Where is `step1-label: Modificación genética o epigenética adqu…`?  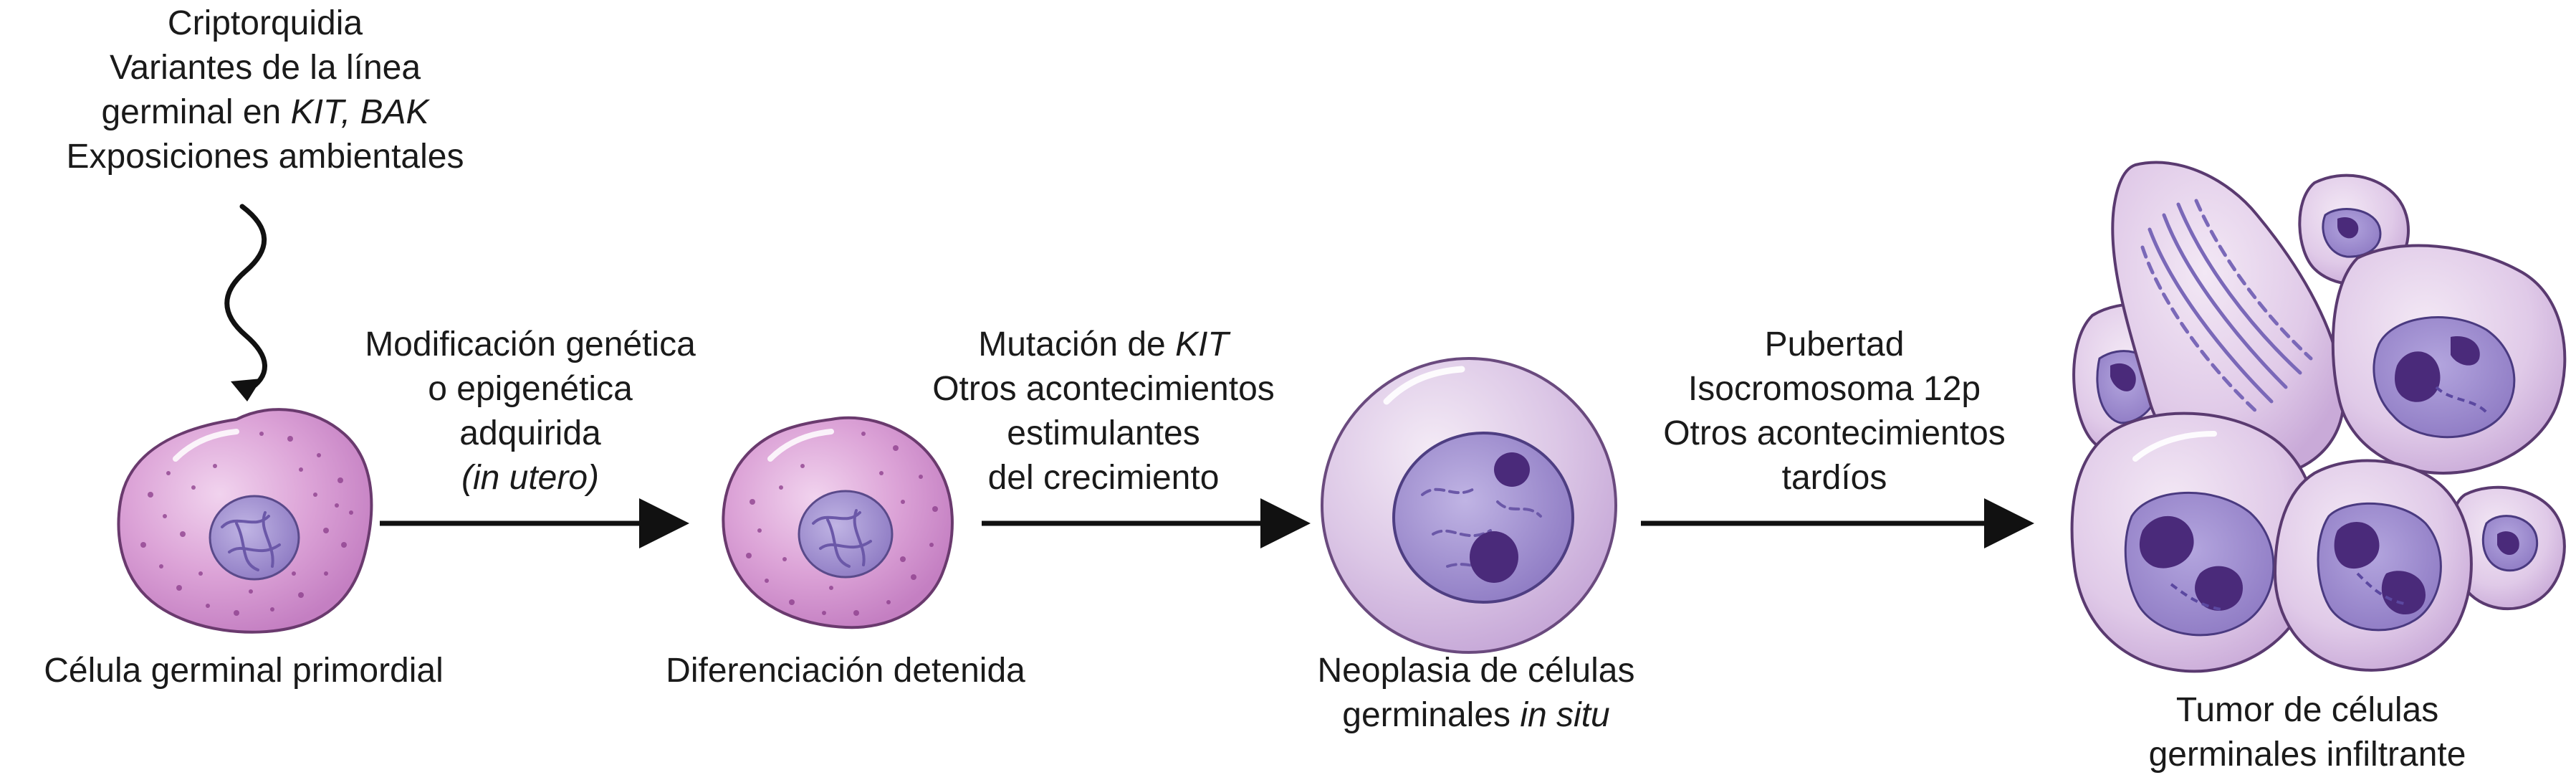
step1-label: Modificación genética o epigenética adqu… is located at coordinates (530, 411).